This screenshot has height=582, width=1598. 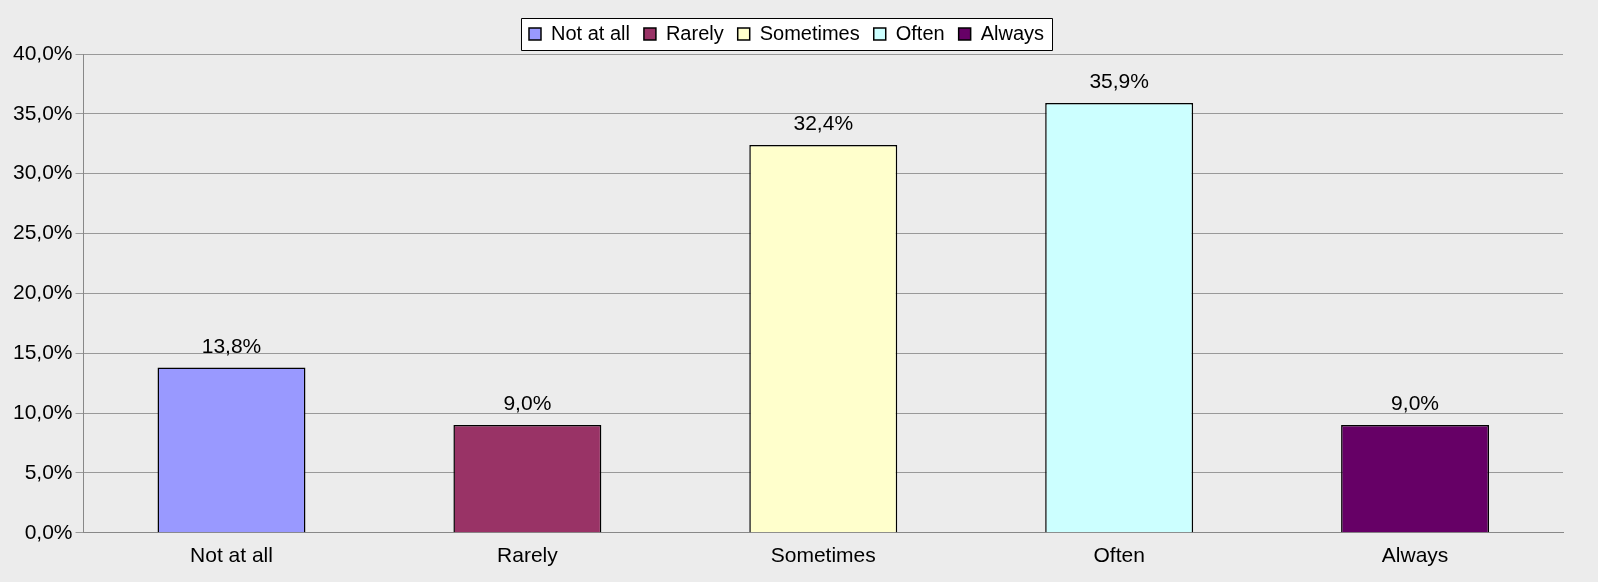 What do you see at coordinates (43, 172) in the screenshot?
I see `y-tick-label: 30,0%` at bounding box center [43, 172].